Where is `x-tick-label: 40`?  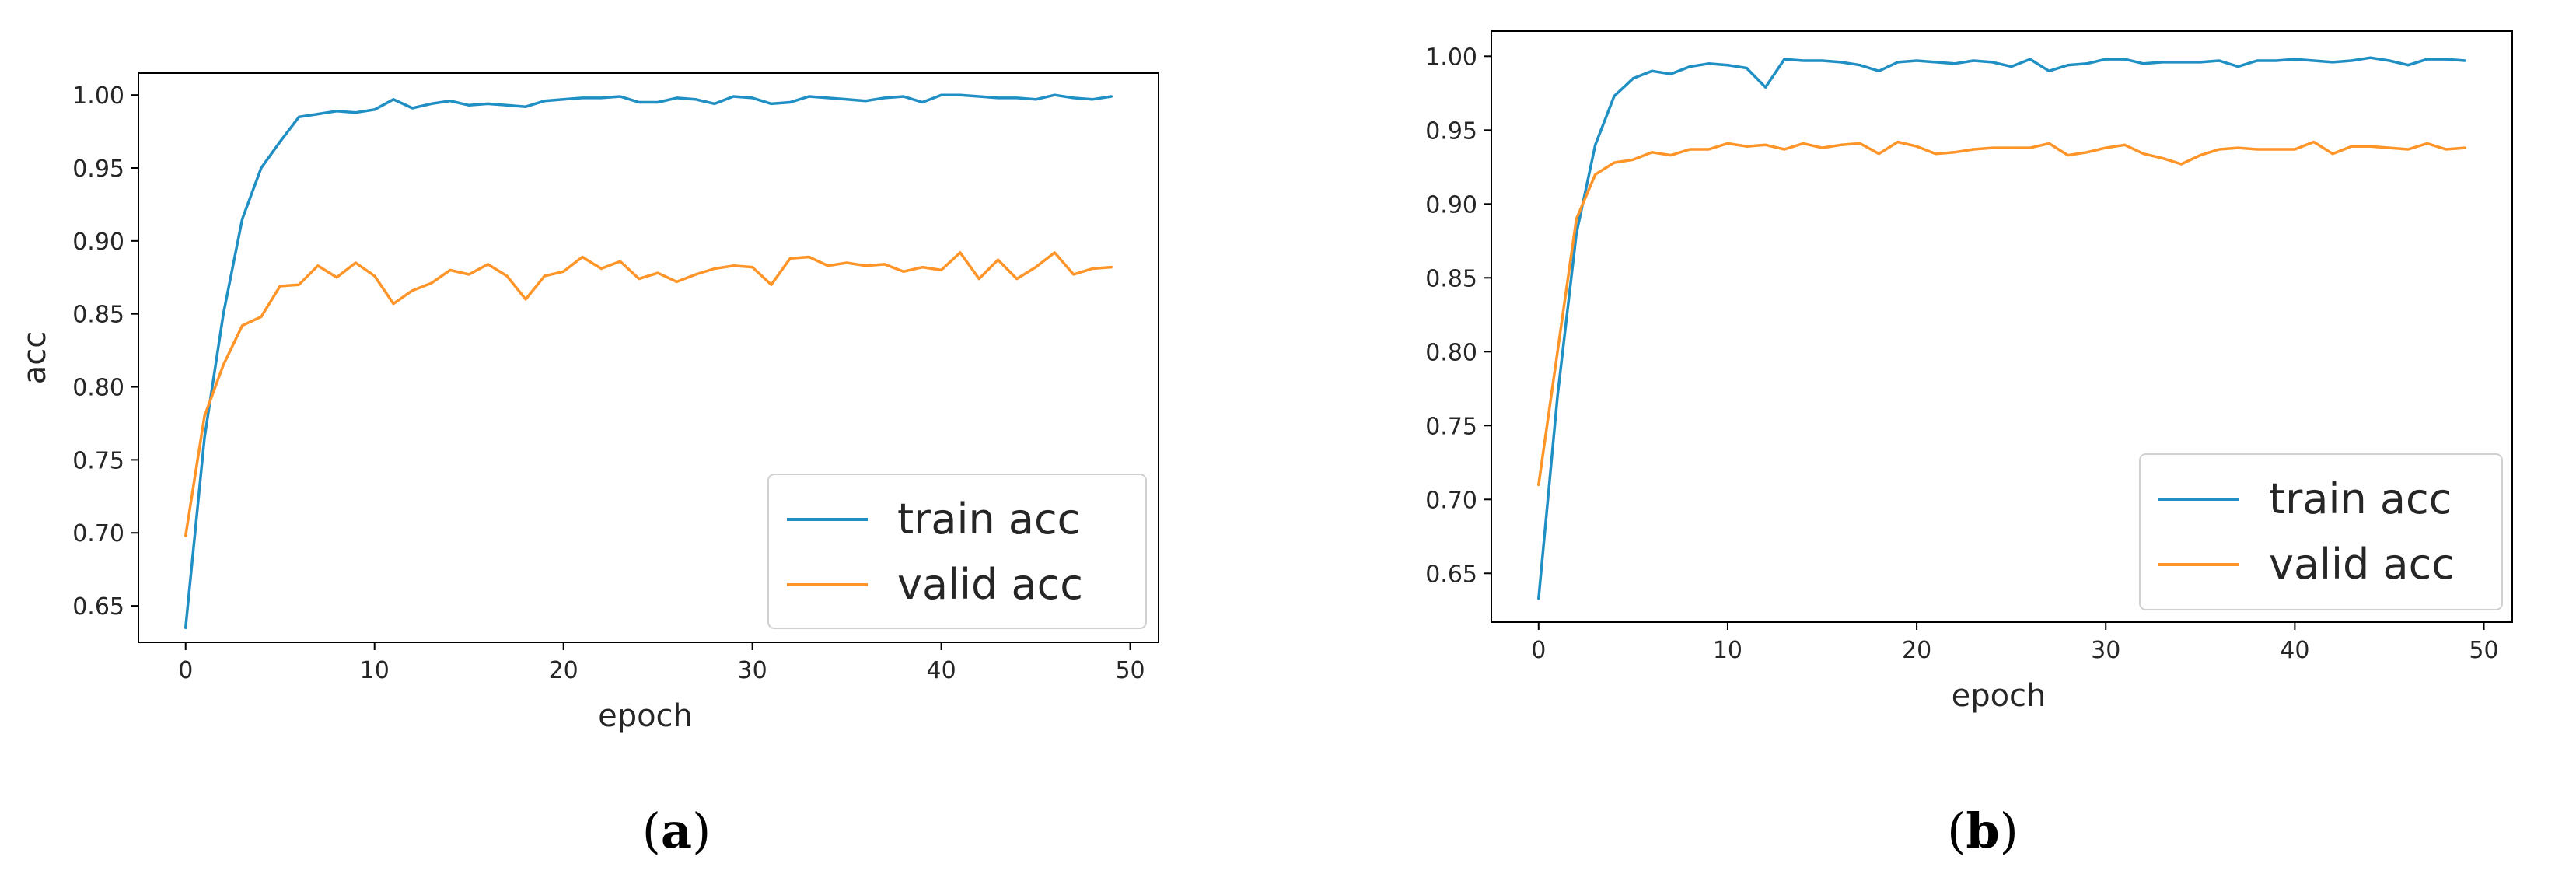 x-tick-label: 40 is located at coordinates (941, 670).